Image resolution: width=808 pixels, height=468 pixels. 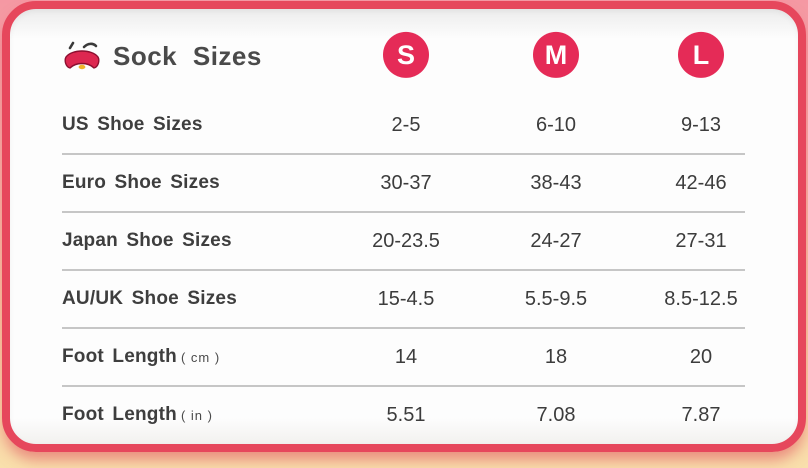 What do you see at coordinates (147, 240) in the screenshot?
I see `row-label: Japan Shoe Sizes` at bounding box center [147, 240].